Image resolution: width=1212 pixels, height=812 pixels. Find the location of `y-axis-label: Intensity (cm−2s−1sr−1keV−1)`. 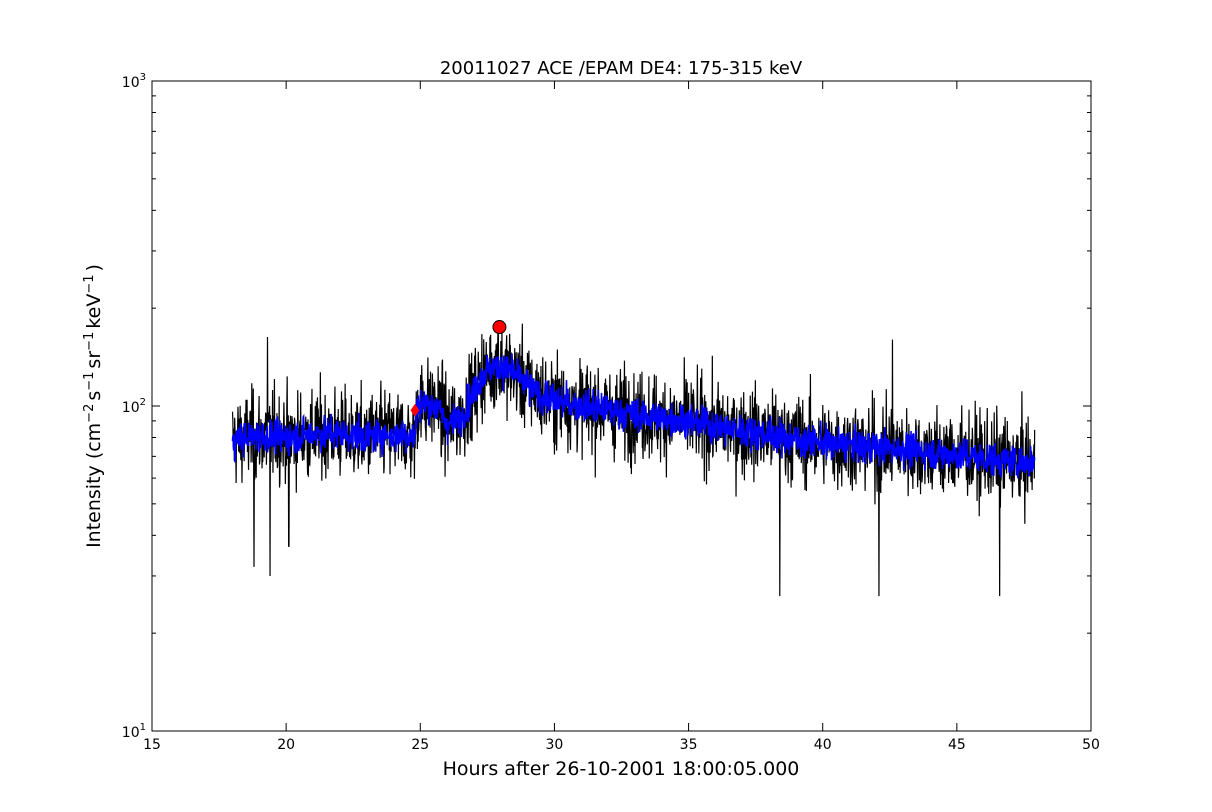

y-axis-label: Intensity (cm−2s−1sr−1keV−1) is located at coordinates (93, 406).